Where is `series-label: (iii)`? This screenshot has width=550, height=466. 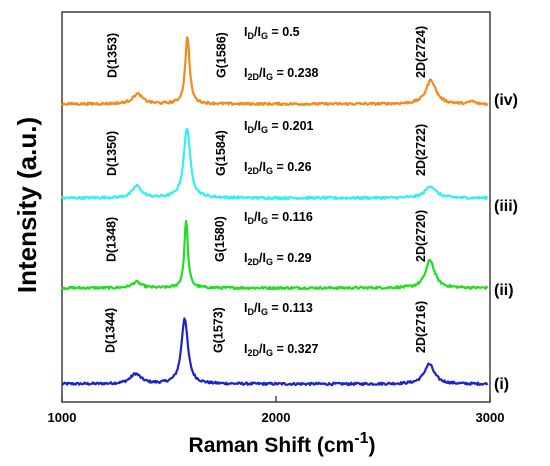
series-label: (iii) is located at coordinates (506, 206).